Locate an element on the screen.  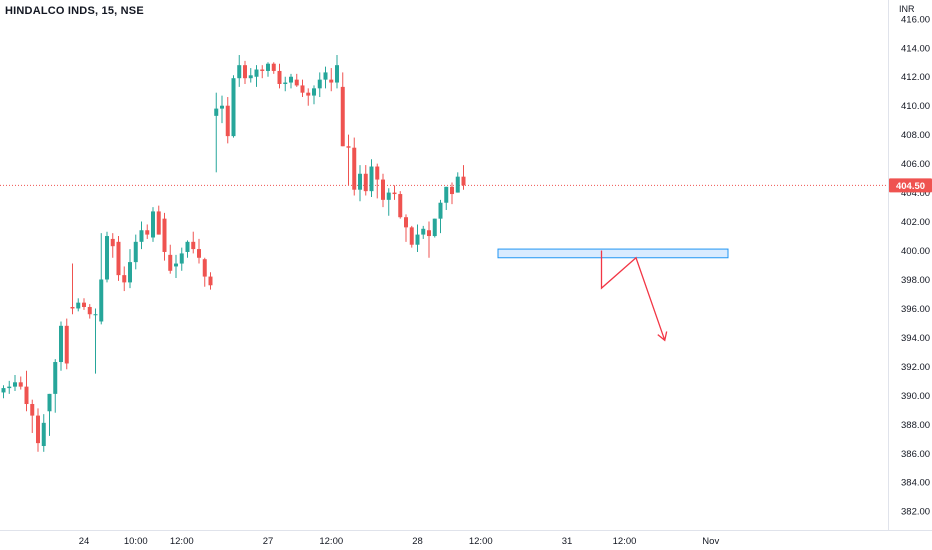
y-tick-label: 416.00 is located at coordinates (915, 19).